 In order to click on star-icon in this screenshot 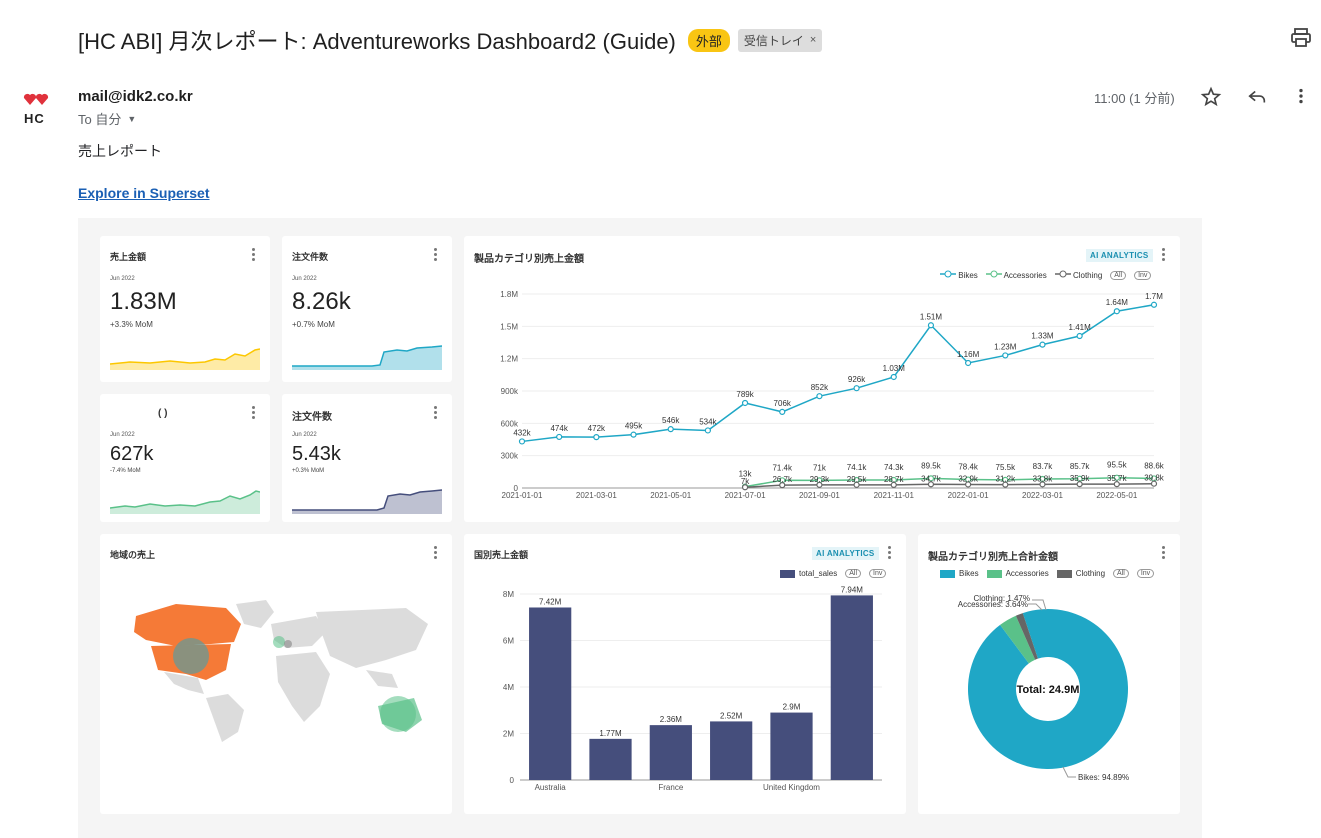, I will do `click(1211, 97)`.